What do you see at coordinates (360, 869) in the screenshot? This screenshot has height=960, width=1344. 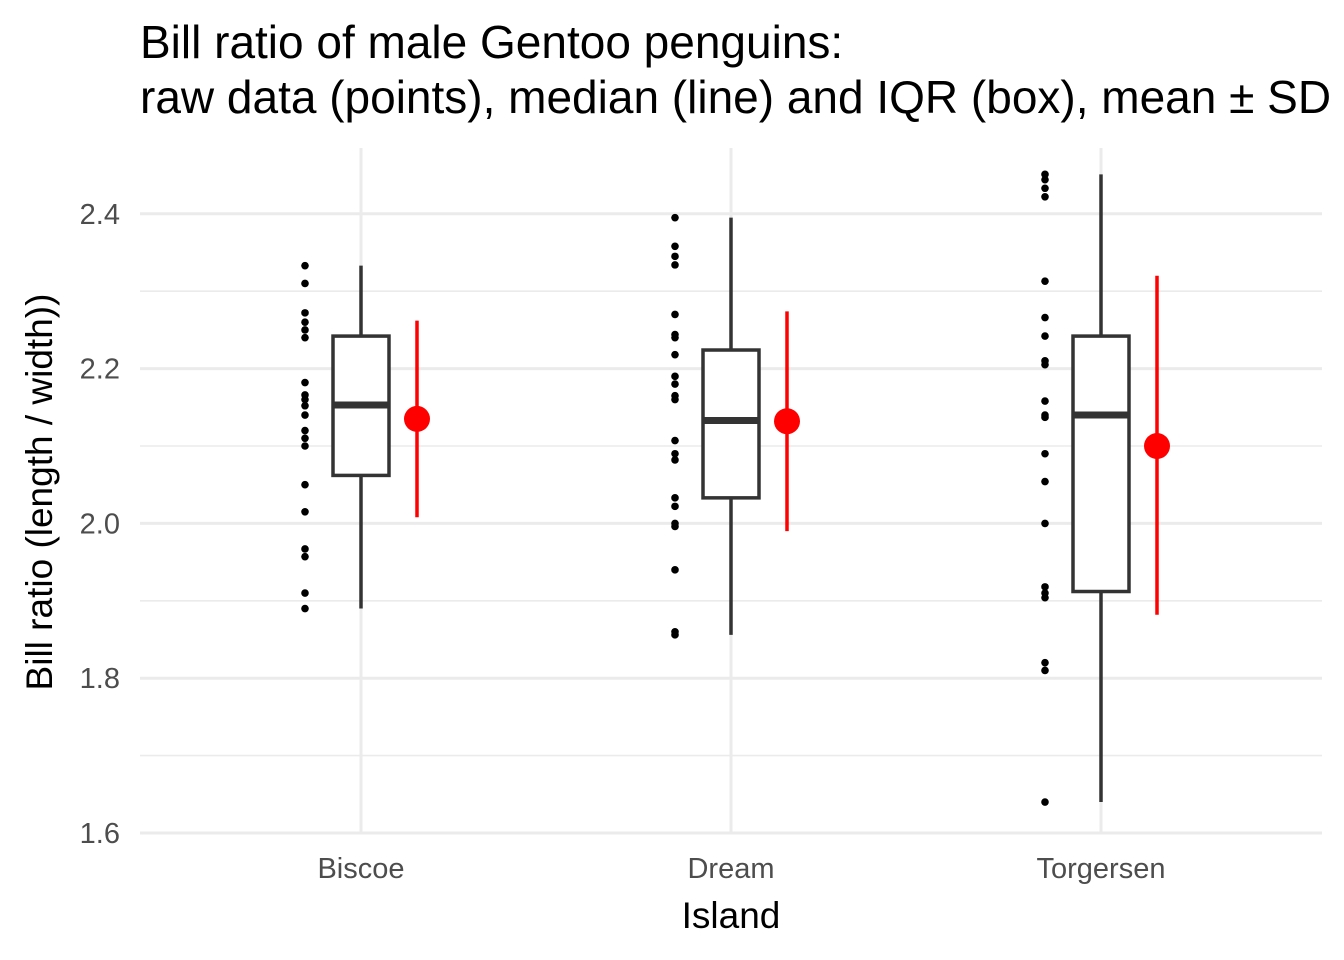 I see `x-tick-label: Biscoe` at bounding box center [360, 869].